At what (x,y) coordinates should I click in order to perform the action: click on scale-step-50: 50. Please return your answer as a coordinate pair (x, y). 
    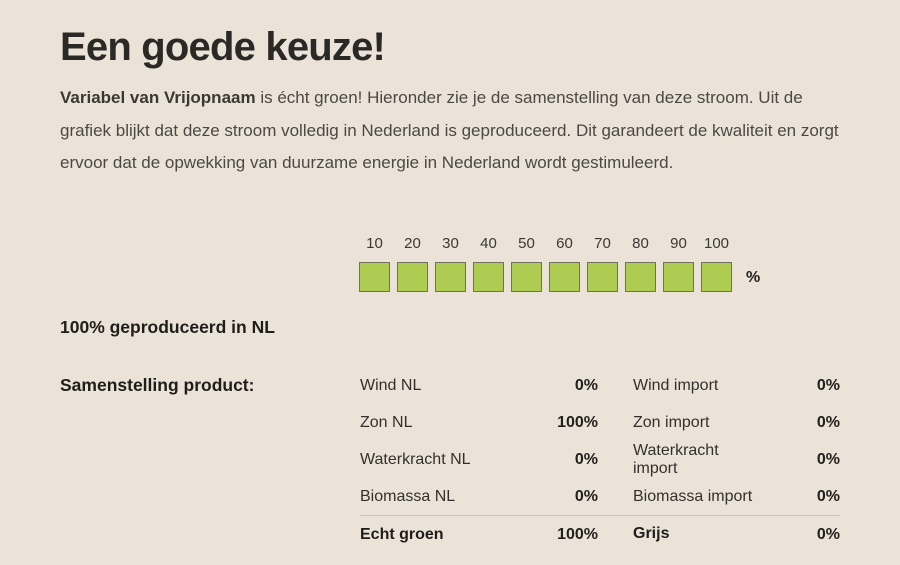
    Looking at the image, I should click on (526, 263).